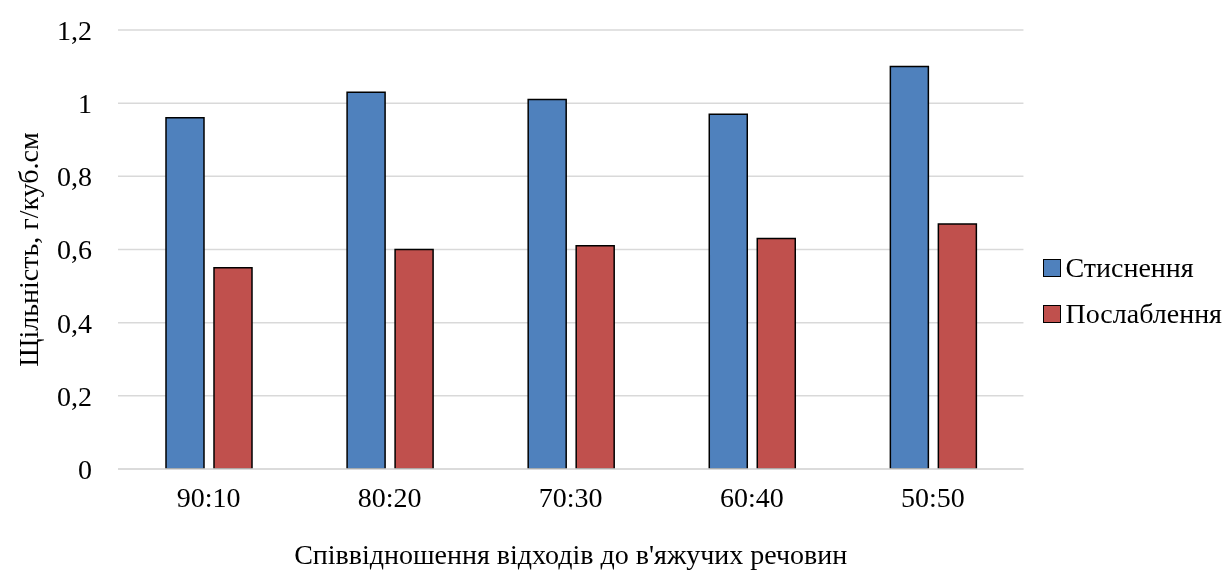 The width and height of the screenshot is (1230, 582). I want to click on y-tick-label: 0,8, so click(74, 177).